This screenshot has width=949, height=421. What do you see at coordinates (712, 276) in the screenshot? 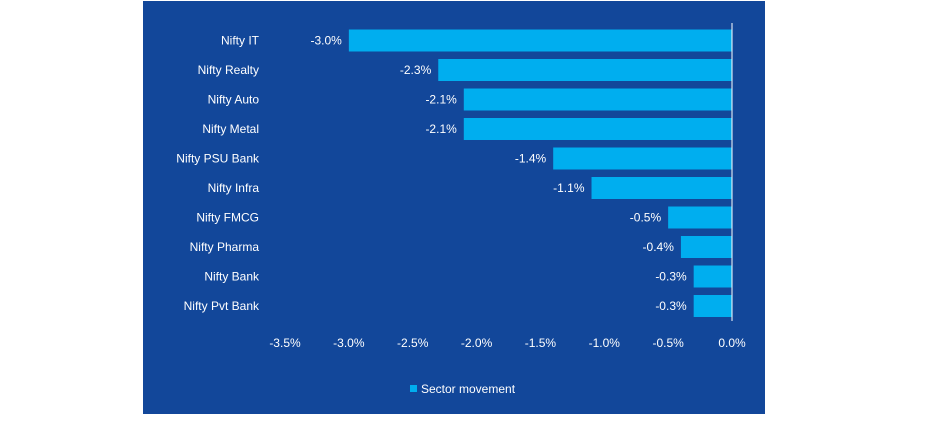
I see `bar-nifty-bank` at bounding box center [712, 276].